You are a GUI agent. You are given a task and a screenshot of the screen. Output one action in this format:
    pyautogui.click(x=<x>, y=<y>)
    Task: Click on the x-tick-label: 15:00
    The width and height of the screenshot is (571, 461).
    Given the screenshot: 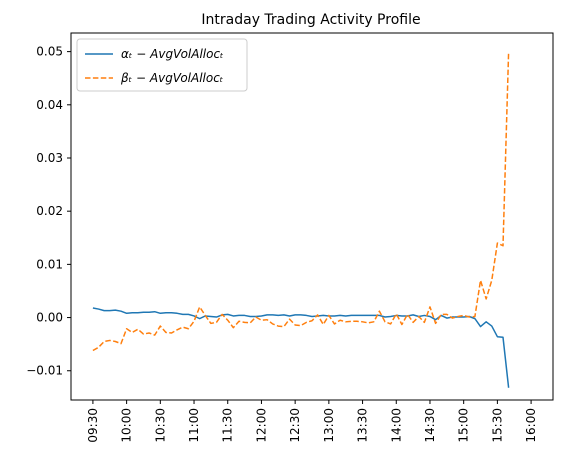 What is the action you would take?
    pyautogui.click(x=464, y=425)
    